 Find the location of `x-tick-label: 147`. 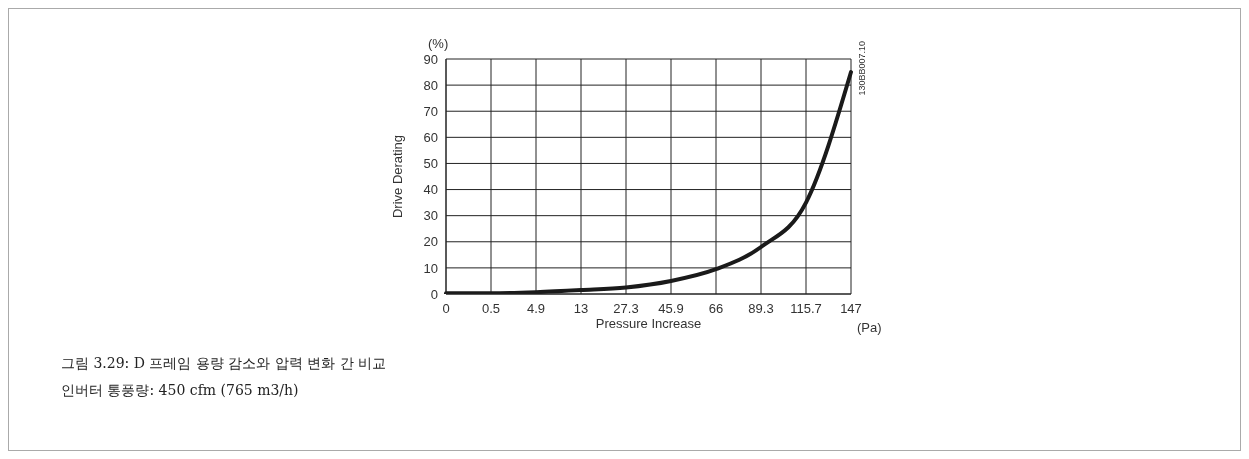

x-tick-label: 147 is located at coordinates (851, 309).